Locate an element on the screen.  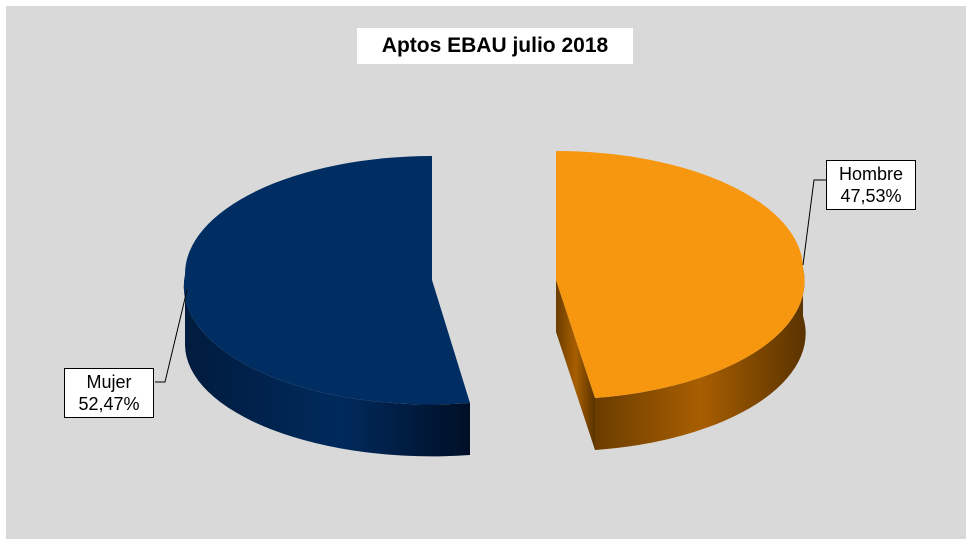
data-label-hombre-value: 47,53% is located at coordinates (871, 196).